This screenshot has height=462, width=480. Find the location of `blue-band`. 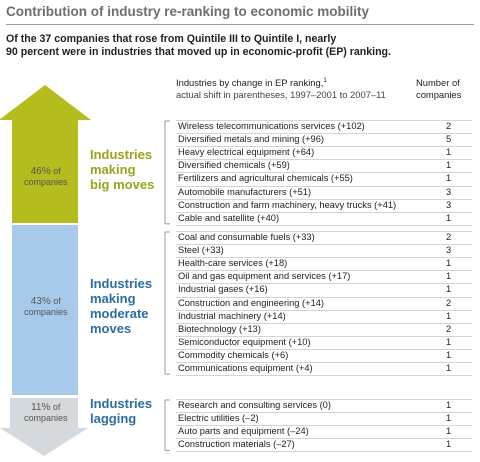

blue-band is located at coordinates (45, 310).